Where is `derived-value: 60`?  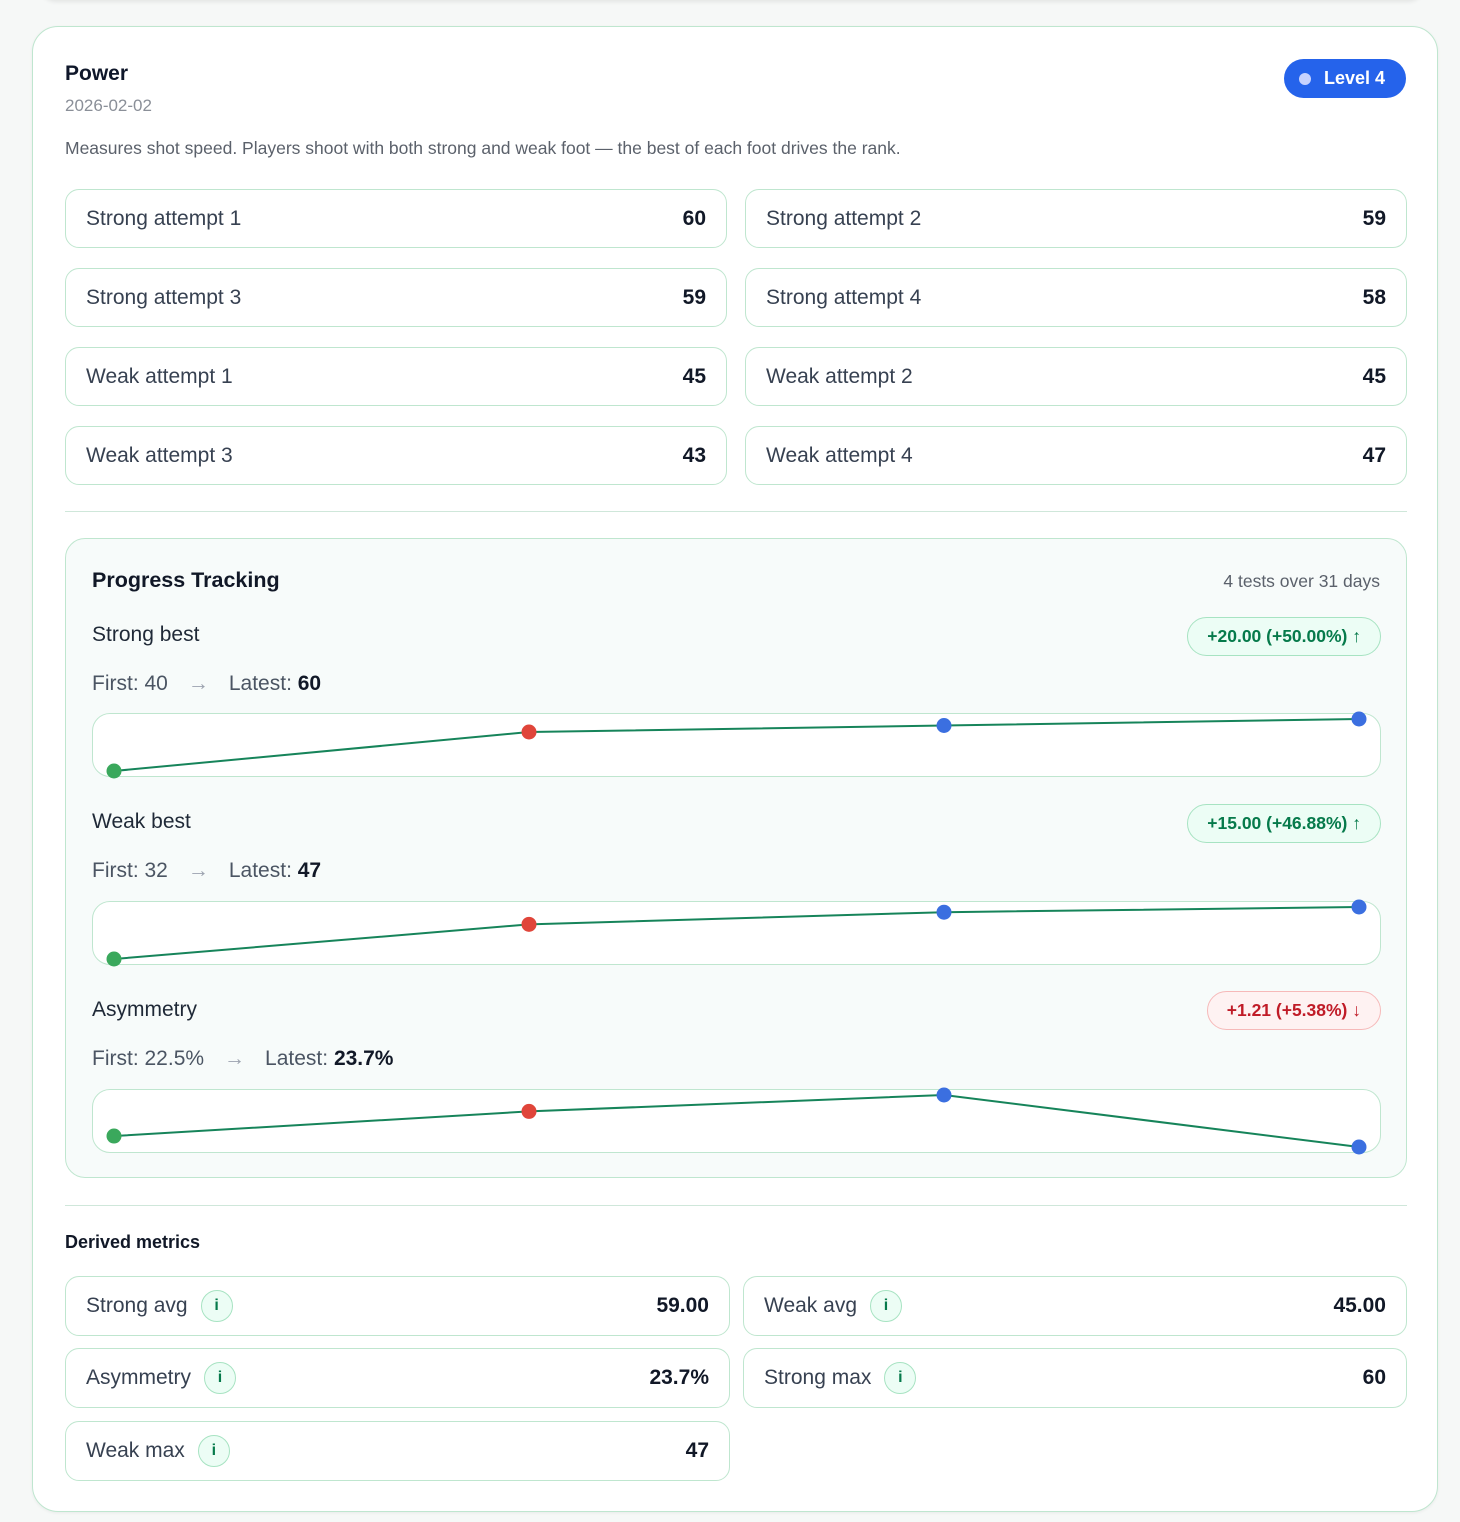 derived-value: 60 is located at coordinates (1374, 1377).